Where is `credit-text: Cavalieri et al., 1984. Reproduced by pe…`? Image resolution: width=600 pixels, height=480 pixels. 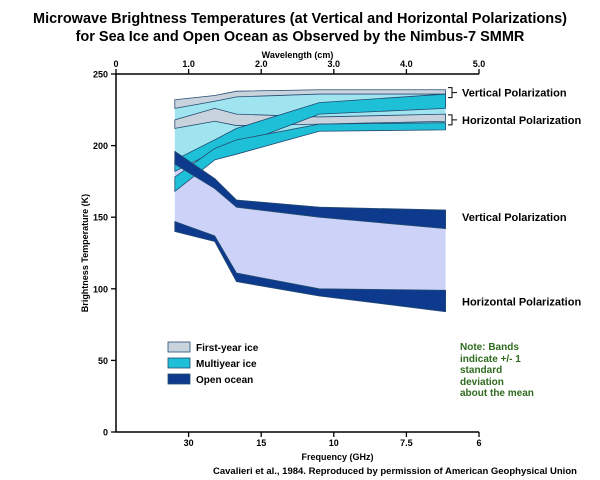
credit-text: Cavalieri et al., 1984. Reproduced by pe… is located at coordinates (395, 471).